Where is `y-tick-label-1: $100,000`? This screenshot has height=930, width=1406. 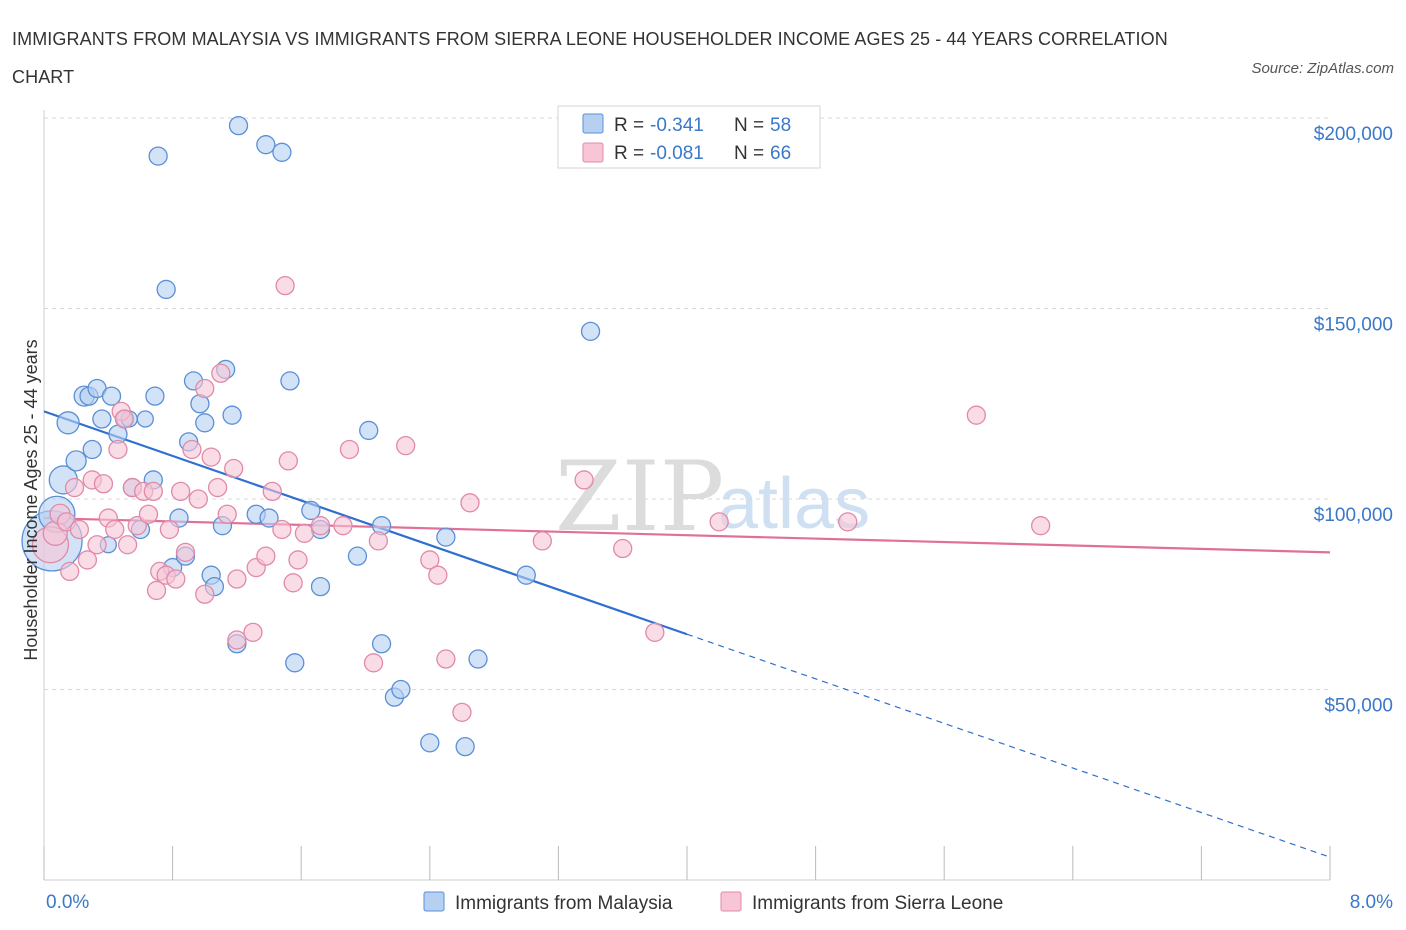
y-tick-label-1: $100,000 is located at coordinates (1353, 515).